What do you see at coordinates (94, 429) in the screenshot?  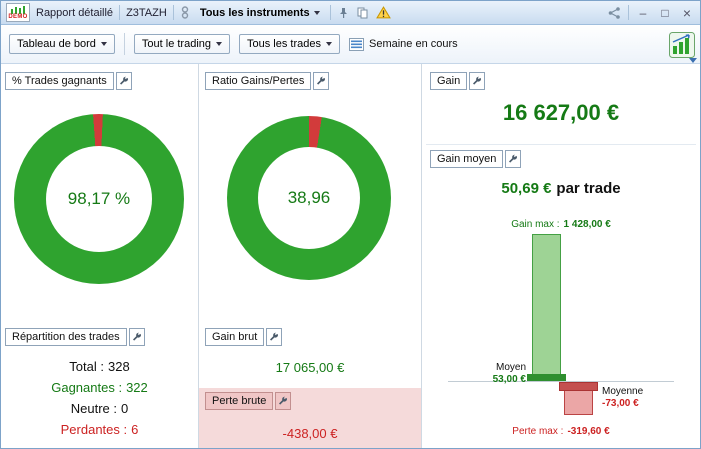 I see `row-label: Perdantes :` at bounding box center [94, 429].